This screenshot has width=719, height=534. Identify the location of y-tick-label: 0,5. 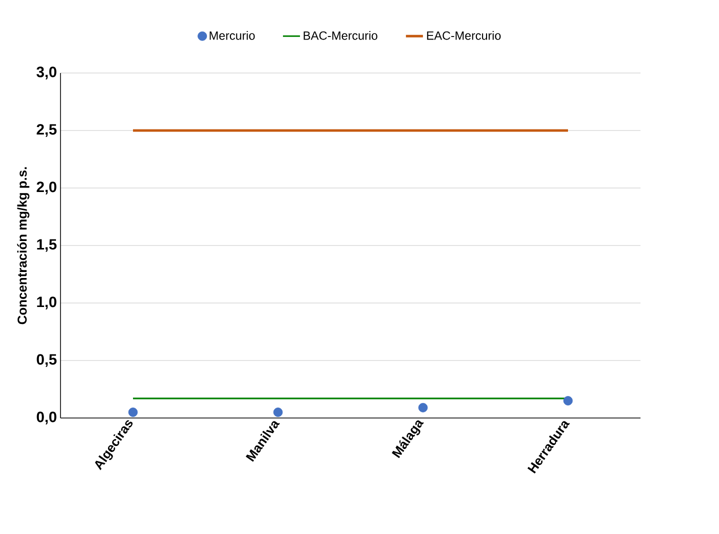
(46, 360).